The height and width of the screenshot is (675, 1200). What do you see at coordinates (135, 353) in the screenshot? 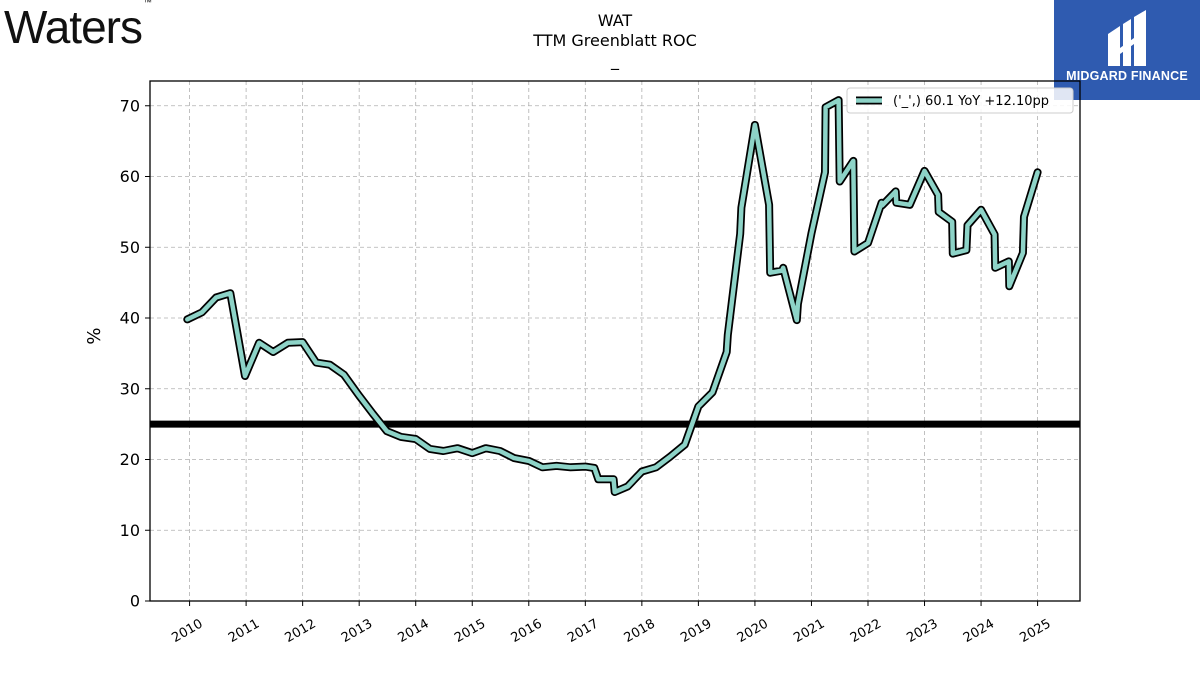
I see `y-axis-ticks: 0 10 20 30 40 50 60 70` at bounding box center [135, 353].